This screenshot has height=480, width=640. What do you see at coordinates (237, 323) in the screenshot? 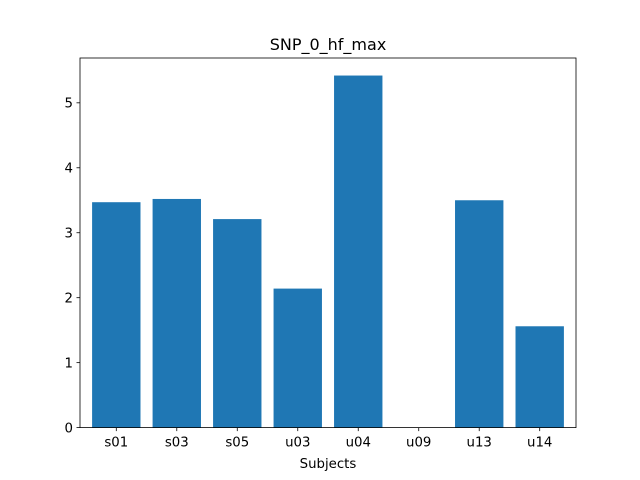
I see `bar-s05` at bounding box center [237, 323].